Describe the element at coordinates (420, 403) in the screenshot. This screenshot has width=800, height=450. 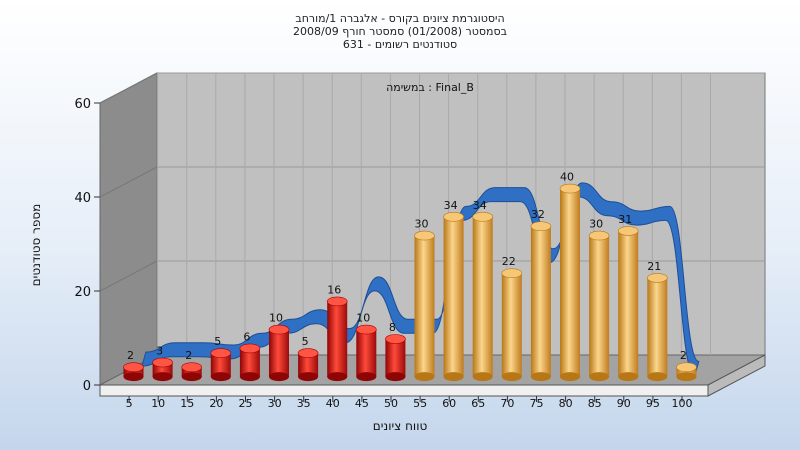
I see `x-tick-label: 55` at that location.